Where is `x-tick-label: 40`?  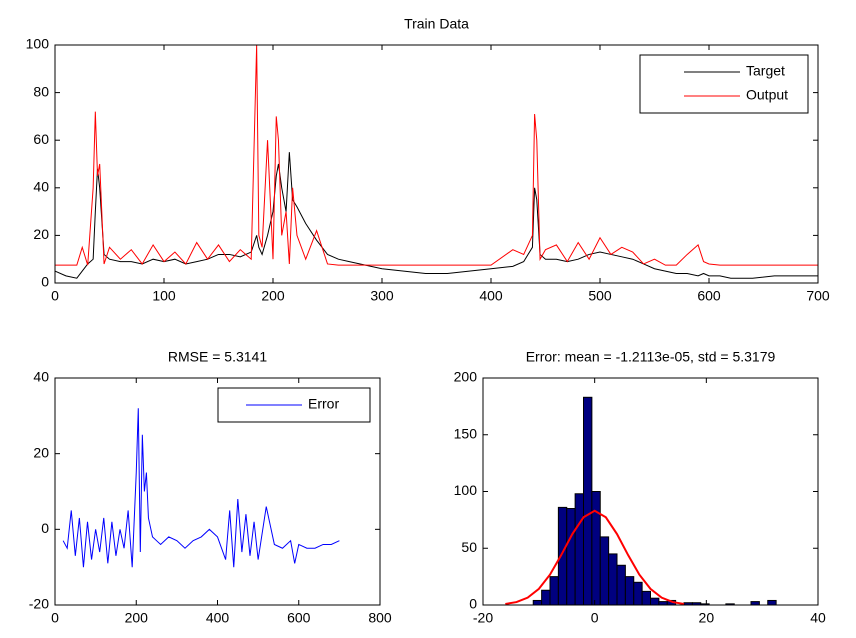
x-tick-label: 40 is located at coordinates (818, 618).